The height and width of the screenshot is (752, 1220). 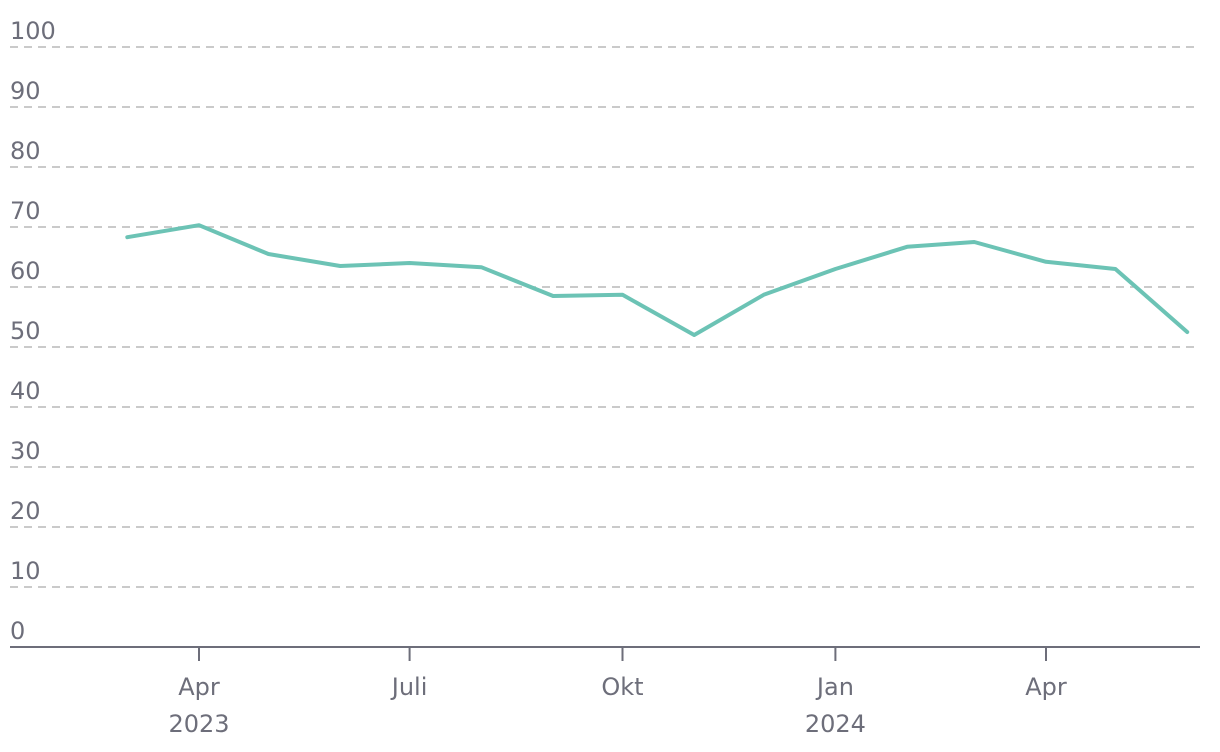 I want to click on y-tick-label-60: 60, so click(x=25, y=271).